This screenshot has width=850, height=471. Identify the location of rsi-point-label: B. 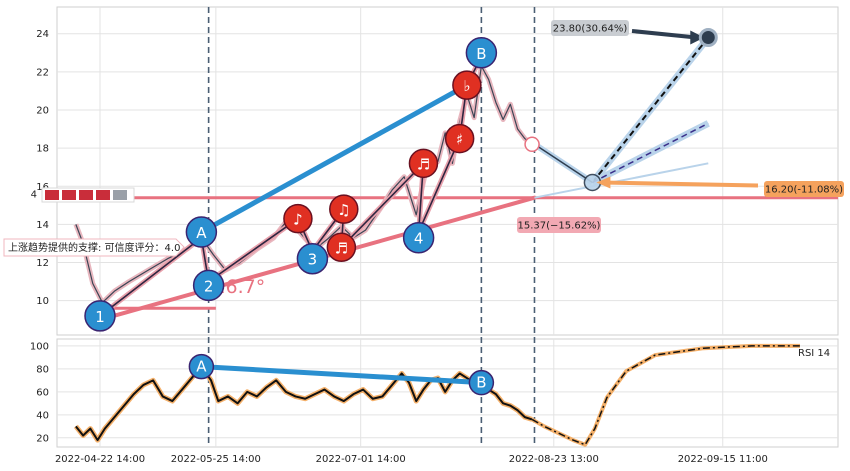
(481, 383).